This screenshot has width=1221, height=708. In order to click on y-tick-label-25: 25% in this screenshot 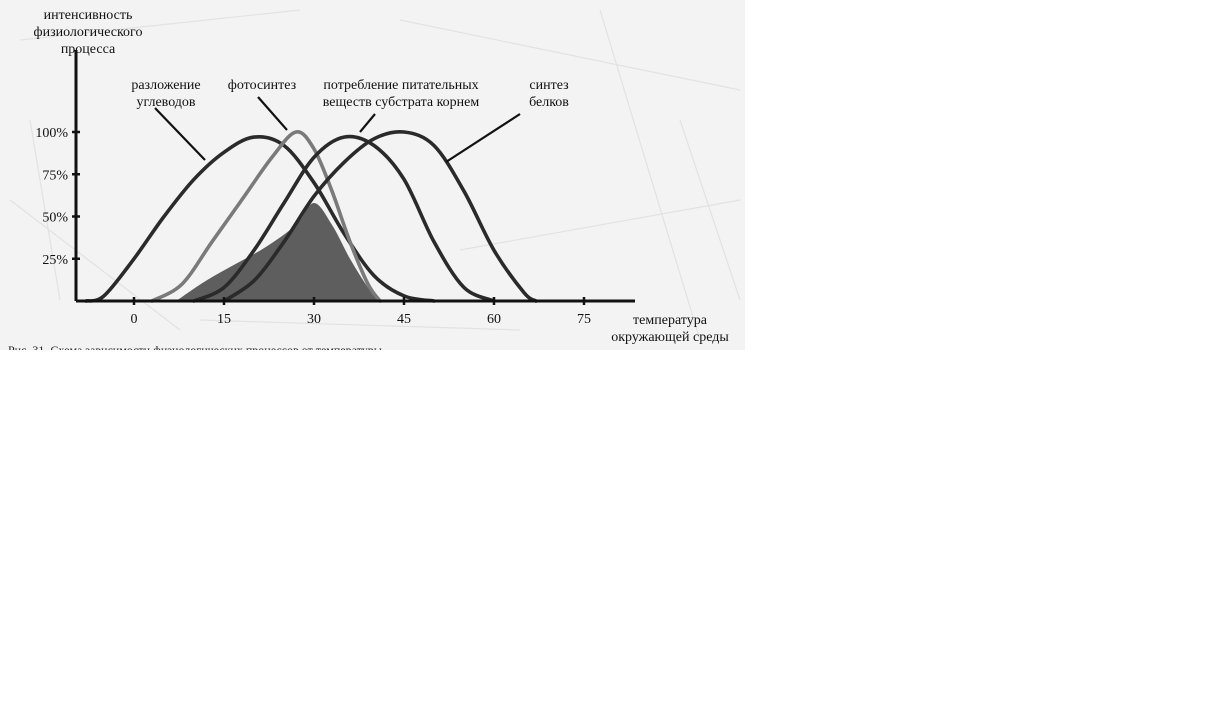, I will do `click(55, 260)`.